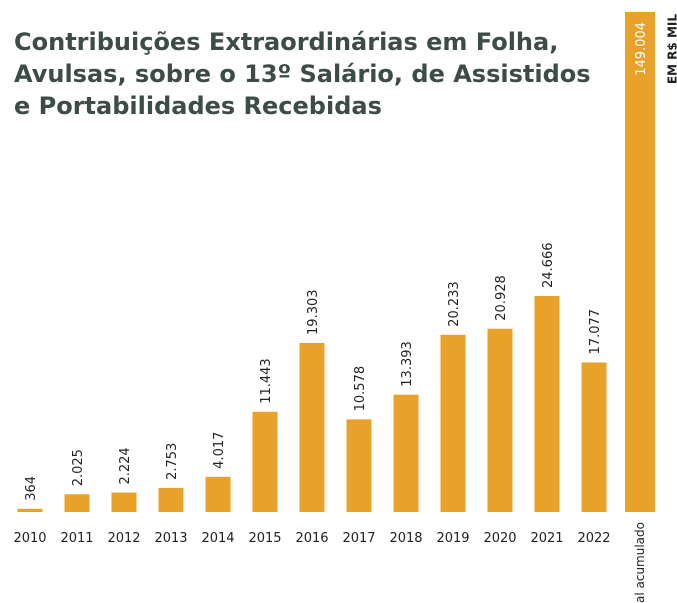 This screenshot has width=677, height=603. What do you see at coordinates (76, 538) in the screenshot?
I see `x-tick-label: 2011` at bounding box center [76, 538].